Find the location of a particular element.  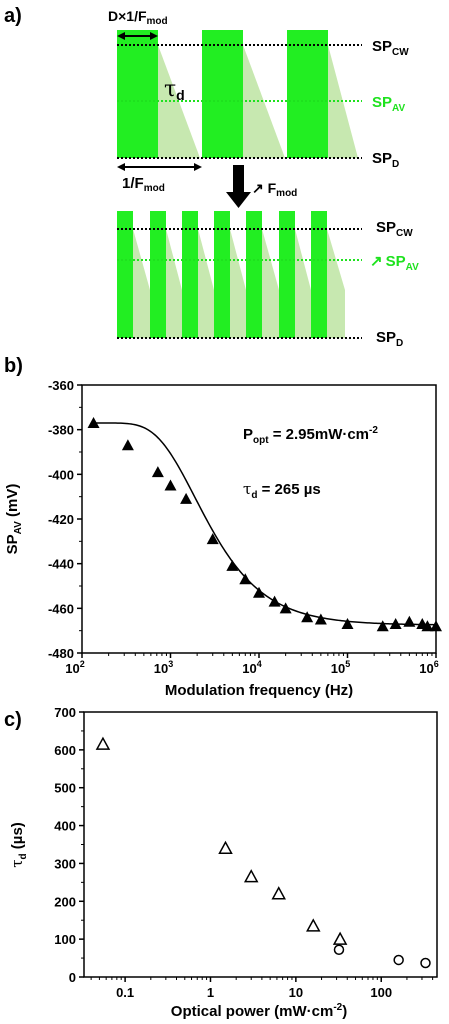

x-tick-label: 10⁶ is located at coordinates (428, 667).